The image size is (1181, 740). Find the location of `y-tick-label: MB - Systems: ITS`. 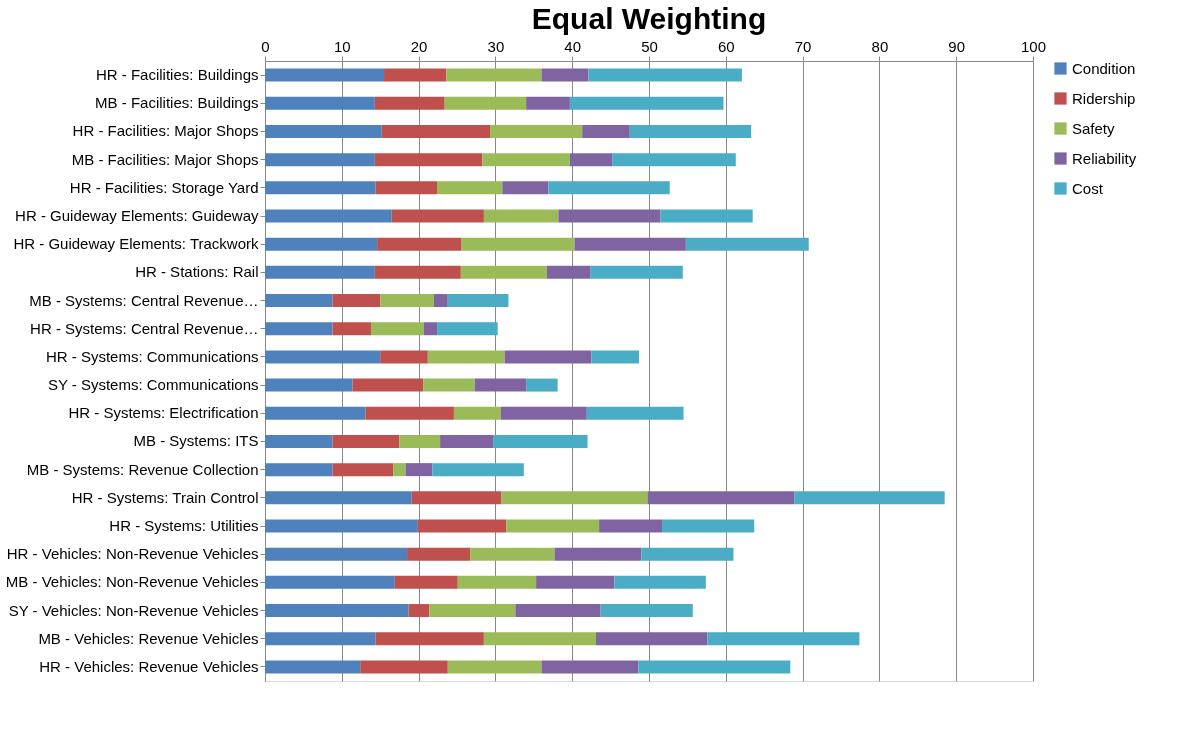

y-tick-label: MB - Systems: ITS is located at coordinates (196, 441).